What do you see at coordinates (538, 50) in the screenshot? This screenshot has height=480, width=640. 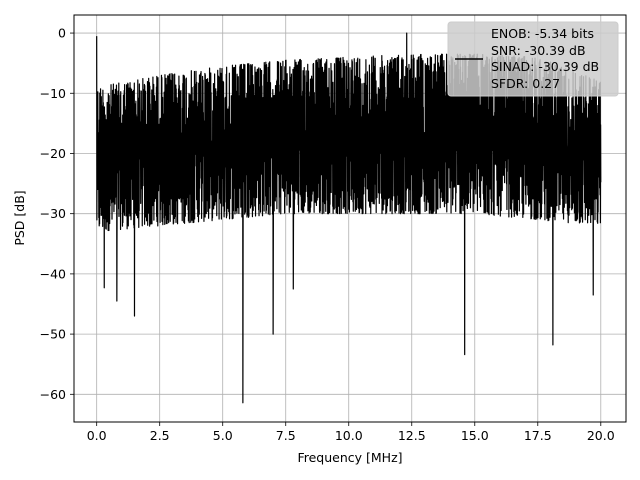 I see `legend-snr: SNR: -30.39 dB` at bounding box center [538, 50].